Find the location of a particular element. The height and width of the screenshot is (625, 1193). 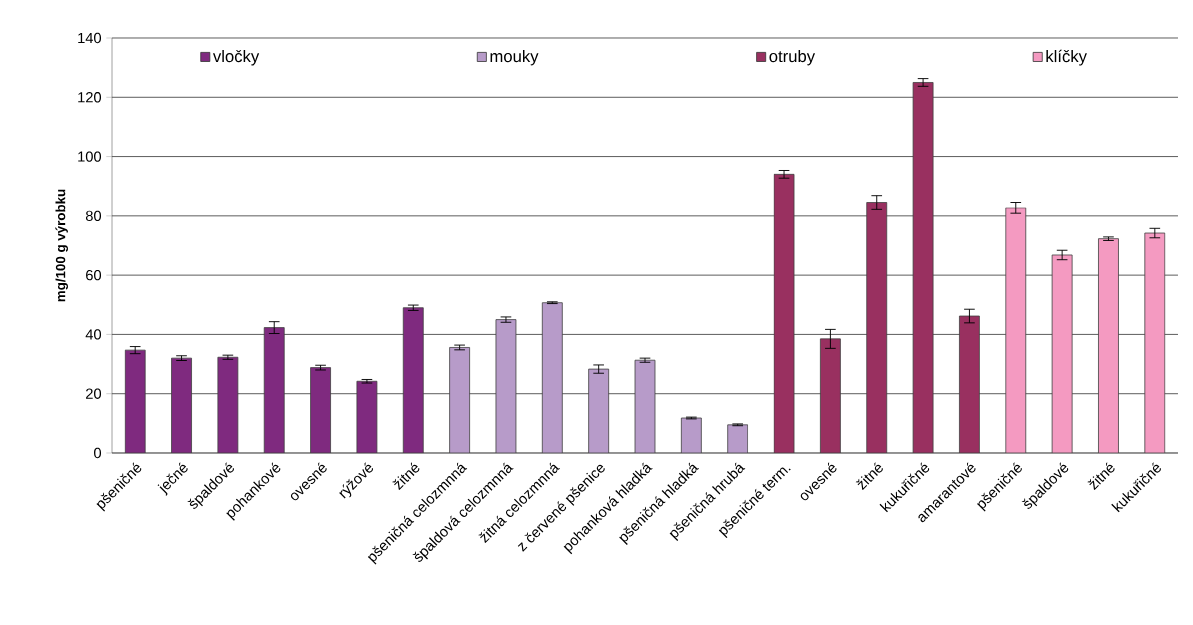

legend-label: otruby is located at coordinates (792, 57).